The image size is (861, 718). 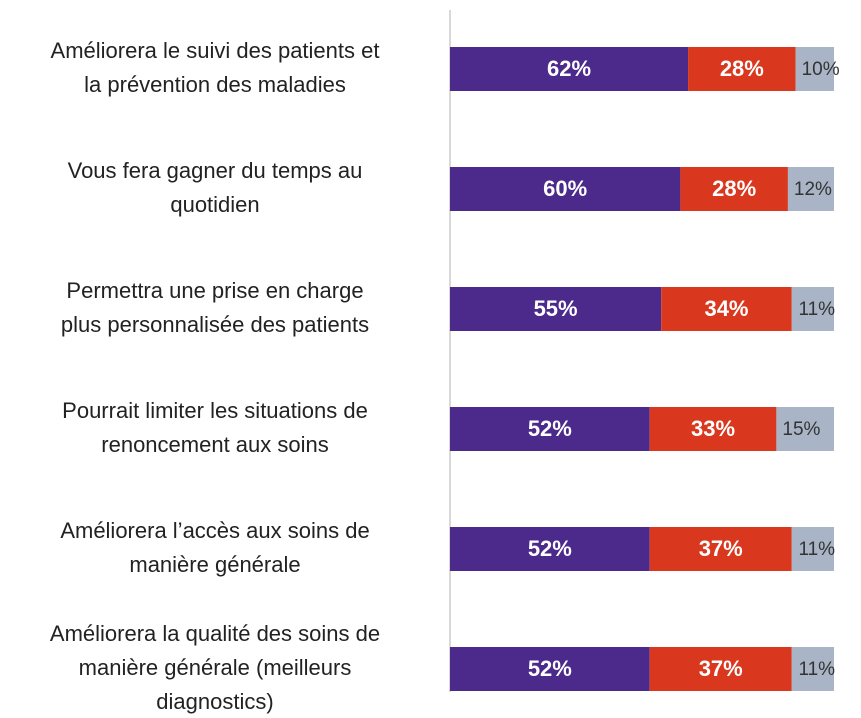 I want to click on value-label: 33%, so click(x=713, y=428).